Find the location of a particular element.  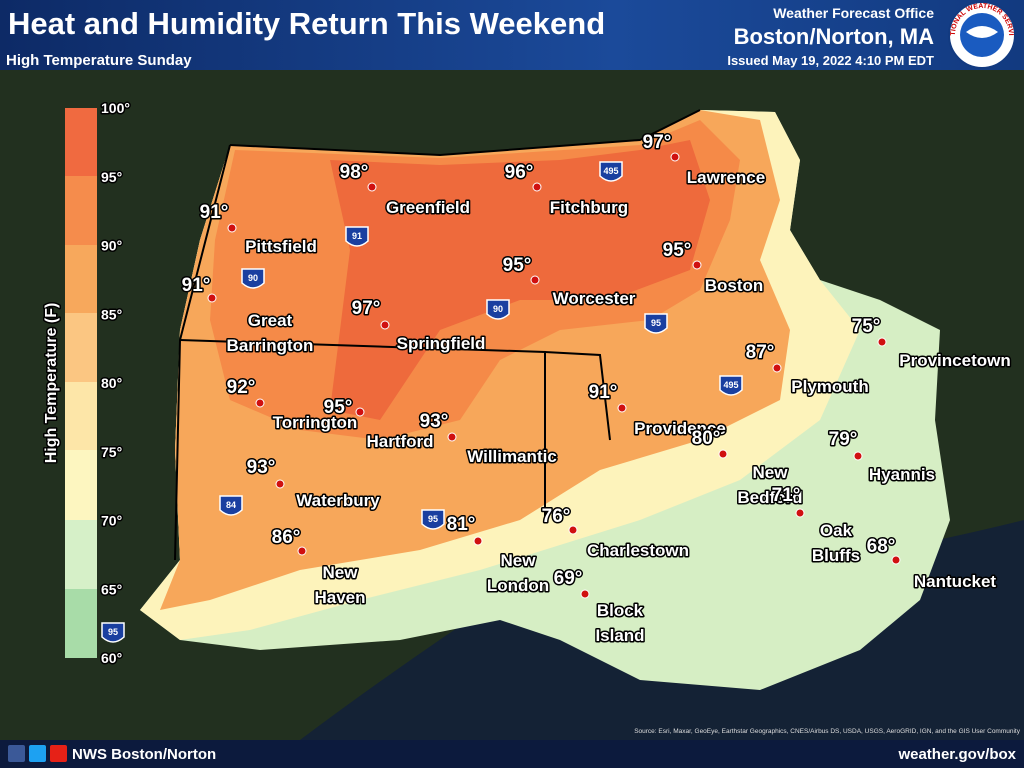

legend-tick-label: 95° is located at coordinates (111, 177).